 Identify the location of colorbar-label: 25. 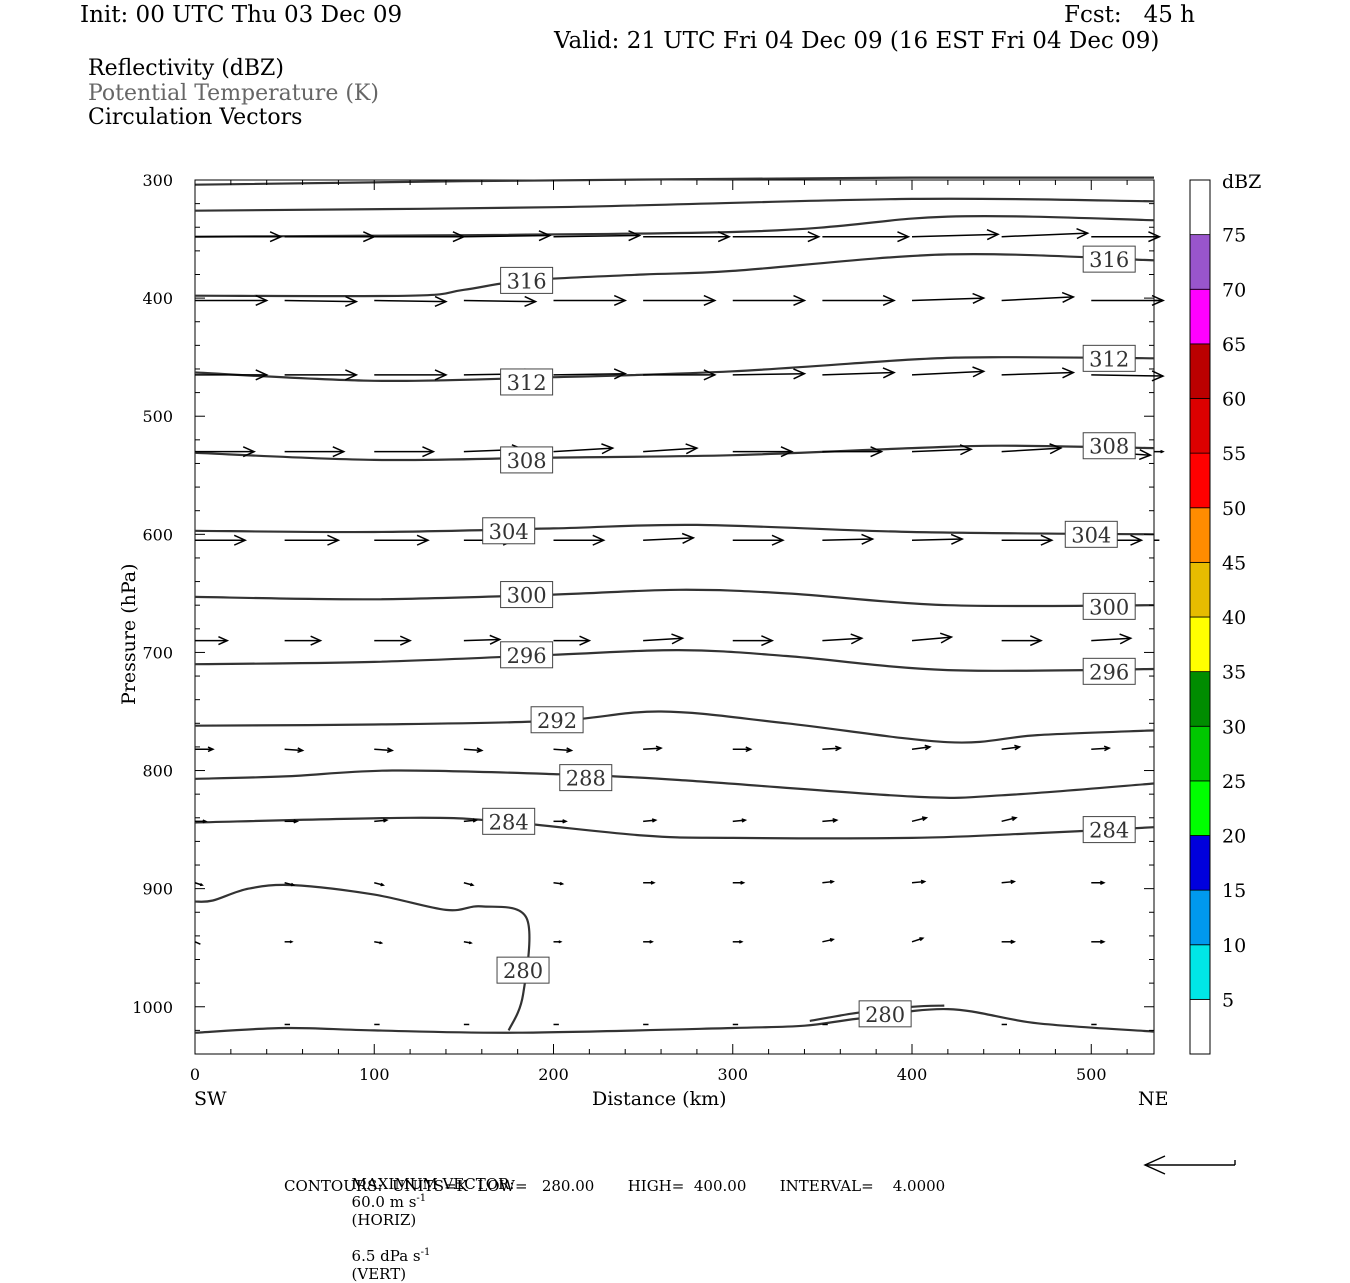
(1234, 782).